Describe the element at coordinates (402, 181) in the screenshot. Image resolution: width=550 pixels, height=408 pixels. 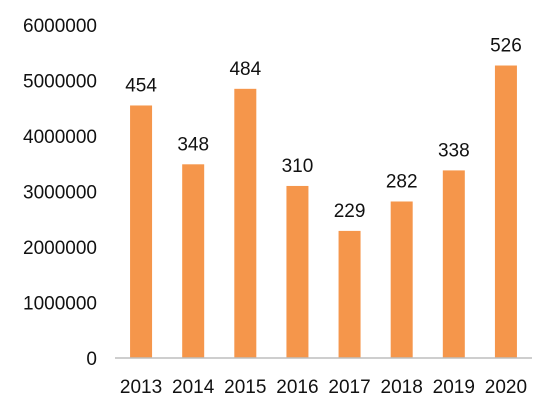
I see `data-label: 282` at that location.